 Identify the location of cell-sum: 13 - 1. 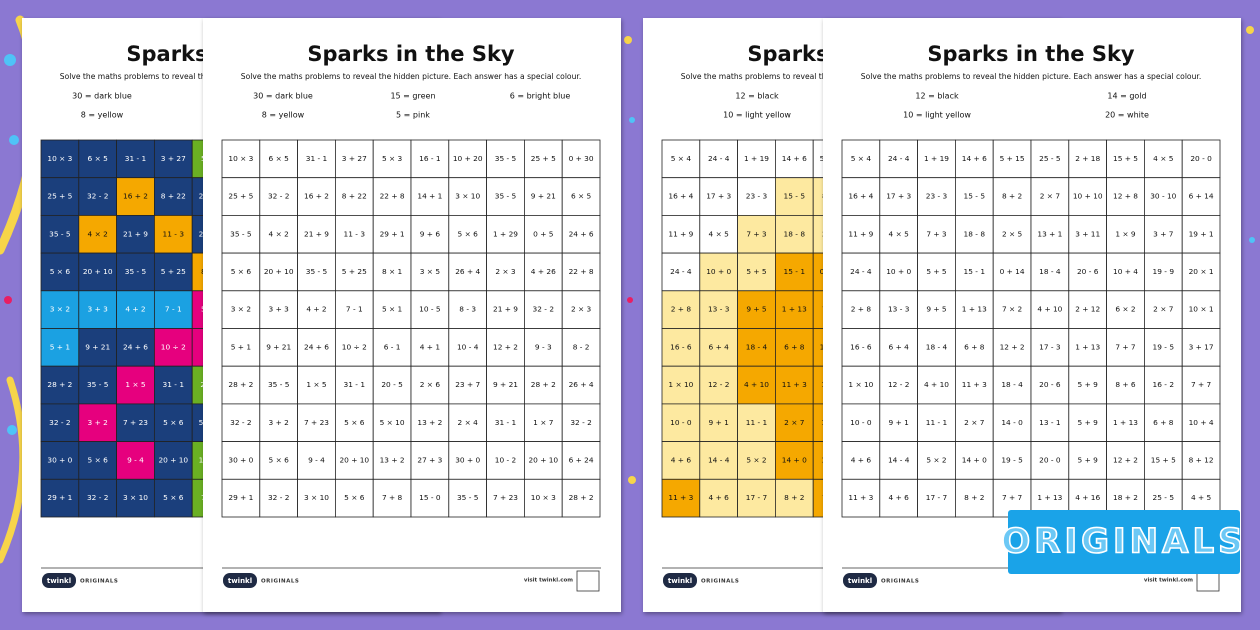
(1050, 422).